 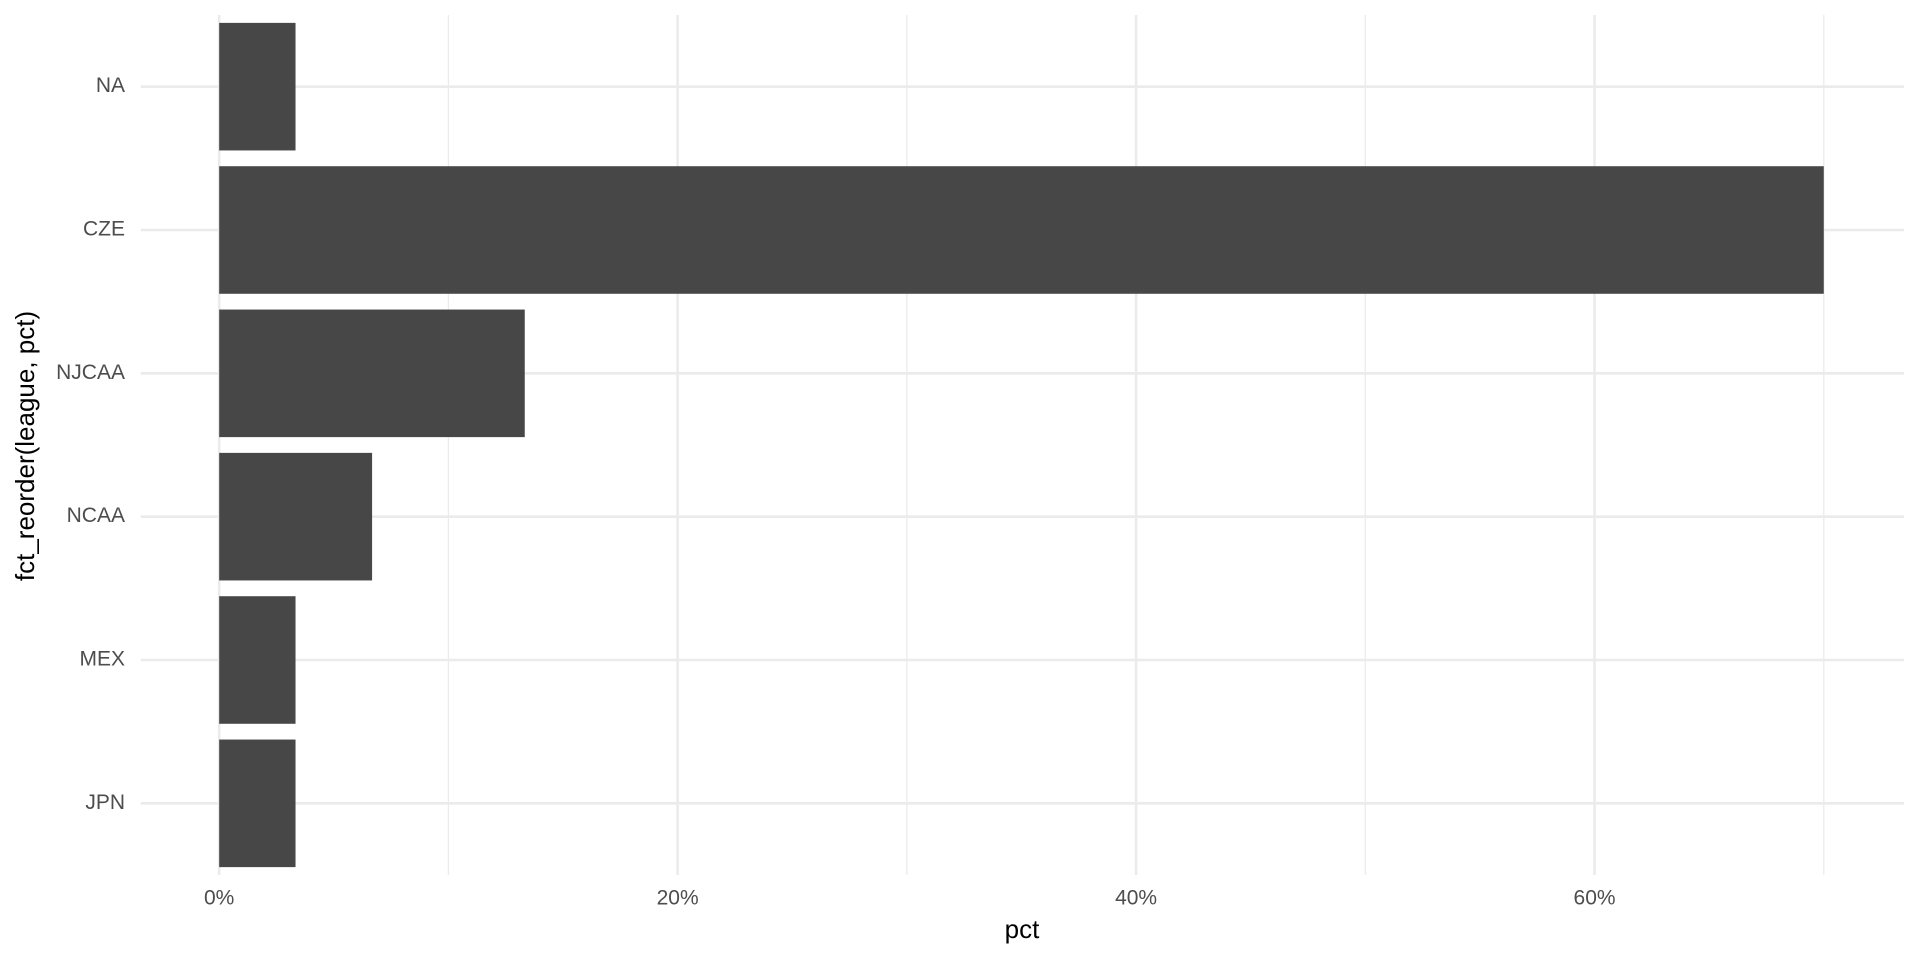 What do you see at coordinates (1595, 898) in the screenshot?
I see `x-tick-label: 60%` at bounding box center [1595, 898].